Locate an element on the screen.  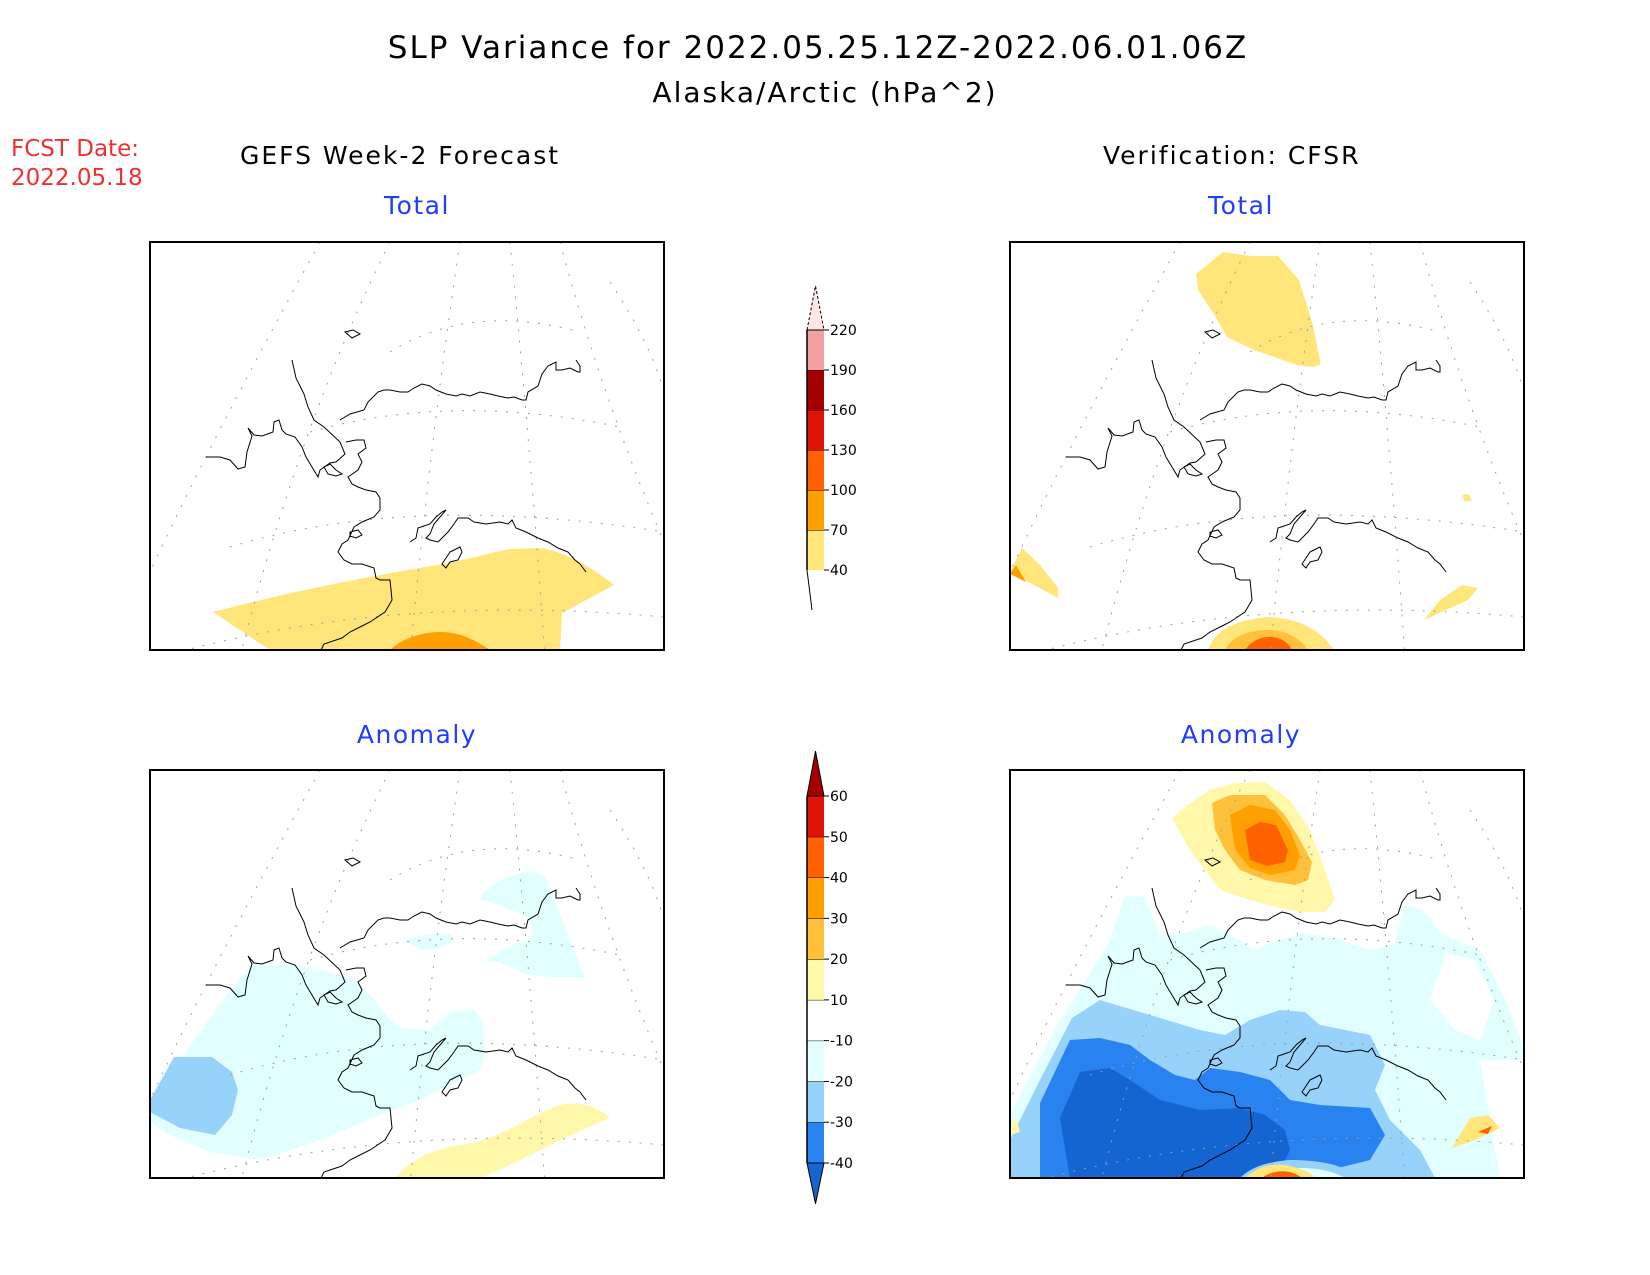
shade-40-50-north is located at coordinates (1266, 844).